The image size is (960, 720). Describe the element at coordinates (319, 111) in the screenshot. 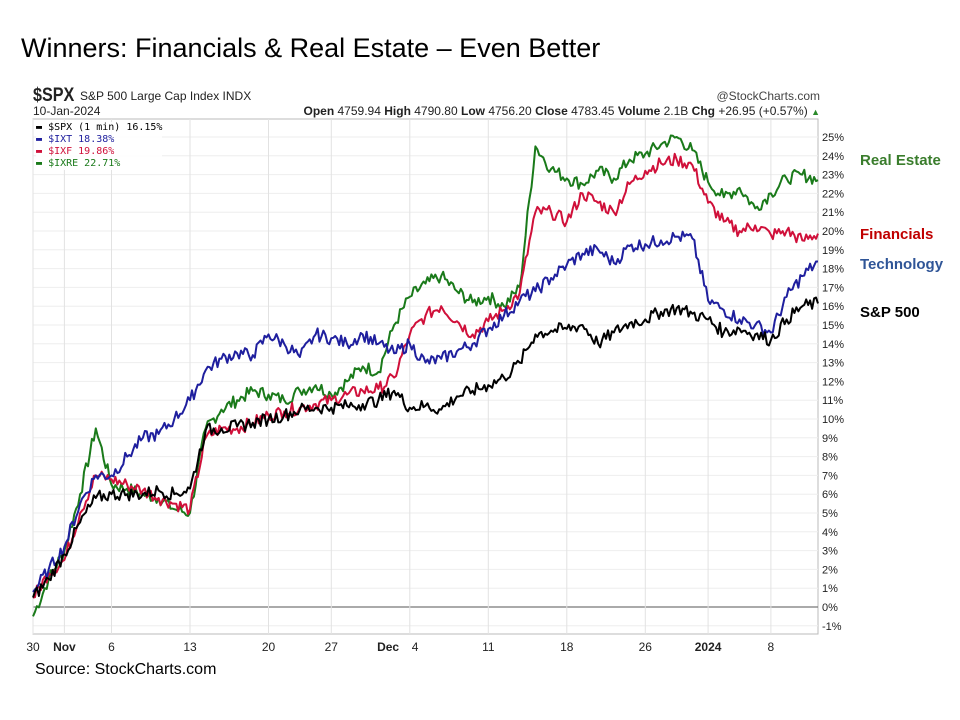

I see `open-label: Open` at that location.